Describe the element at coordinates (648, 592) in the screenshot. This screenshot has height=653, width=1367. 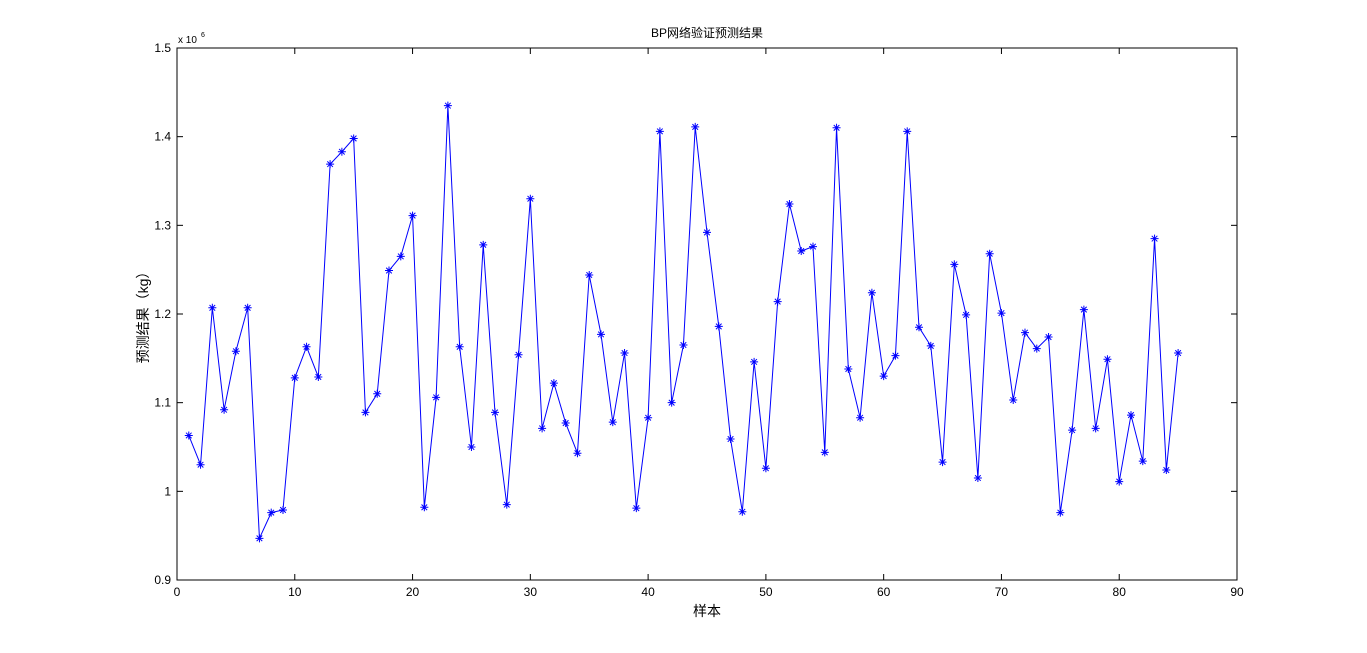
I see `x-tick-label: 40` at that location.